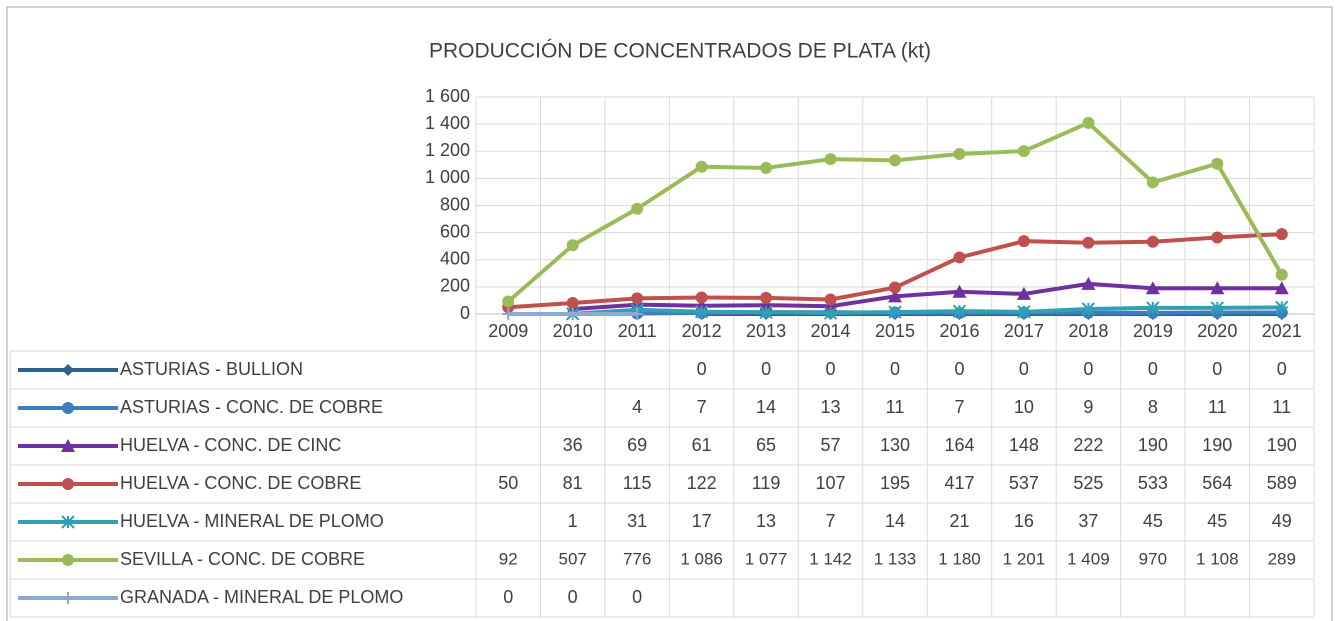 Image resolution: width=1339 pixels, height=621 pixels. What do you see at coordinates (1282, 483) in the screenshot?
I see `table-cell: 589` at bounding box center [1282, 483].